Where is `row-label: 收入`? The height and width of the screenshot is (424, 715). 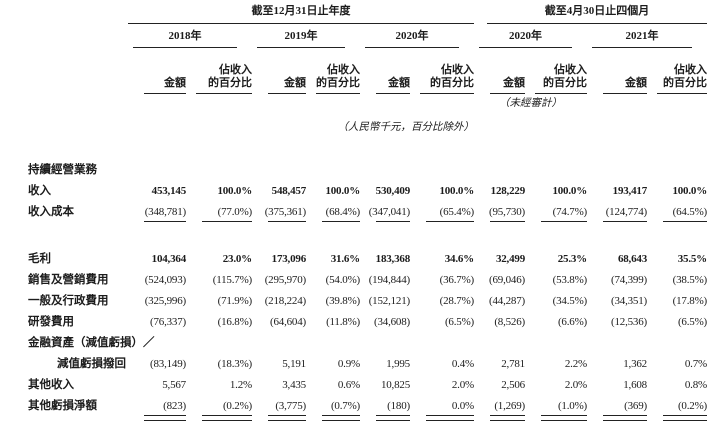 row-label: 收入 is located at coordinates (39, 191).